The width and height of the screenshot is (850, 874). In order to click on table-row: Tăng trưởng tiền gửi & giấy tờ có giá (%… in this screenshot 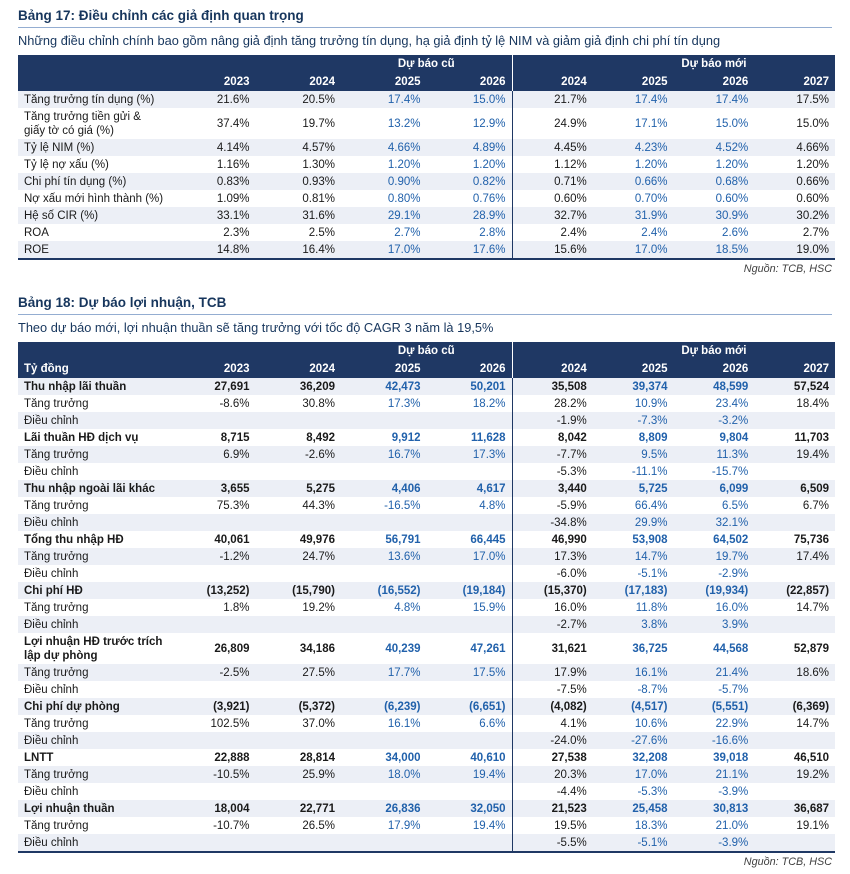, I will do `click(426, 123)`.